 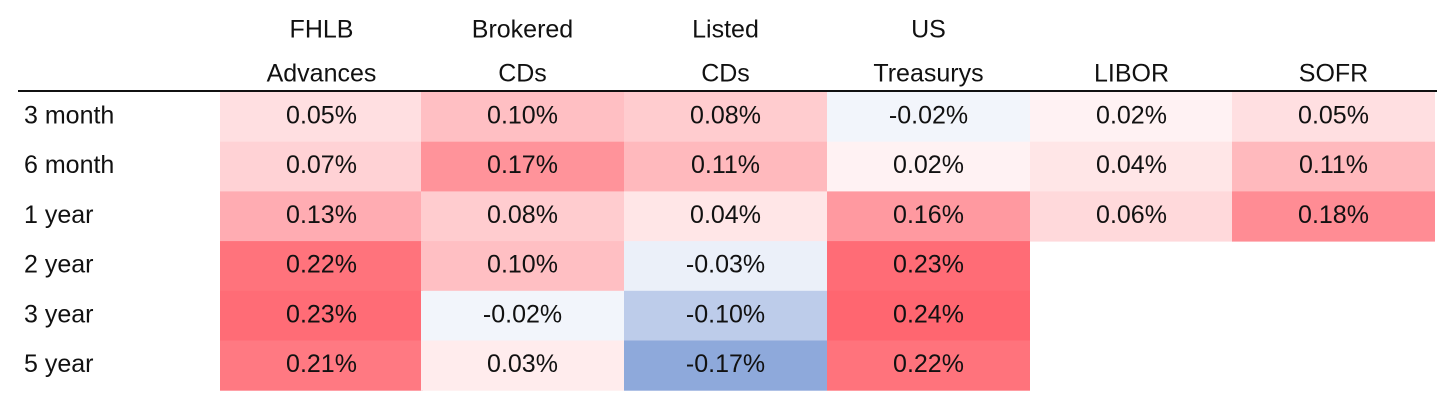 I want to click on cell-value-r1-c1: 0.17%, so click(x=522, y=165).